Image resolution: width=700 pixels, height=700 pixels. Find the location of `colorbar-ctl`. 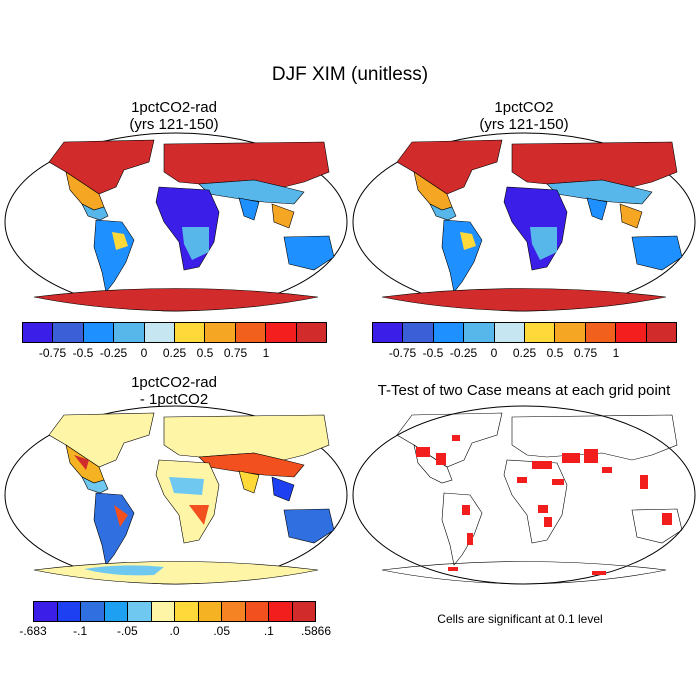

colorbar-ctl is located at coordinates (524, 332).